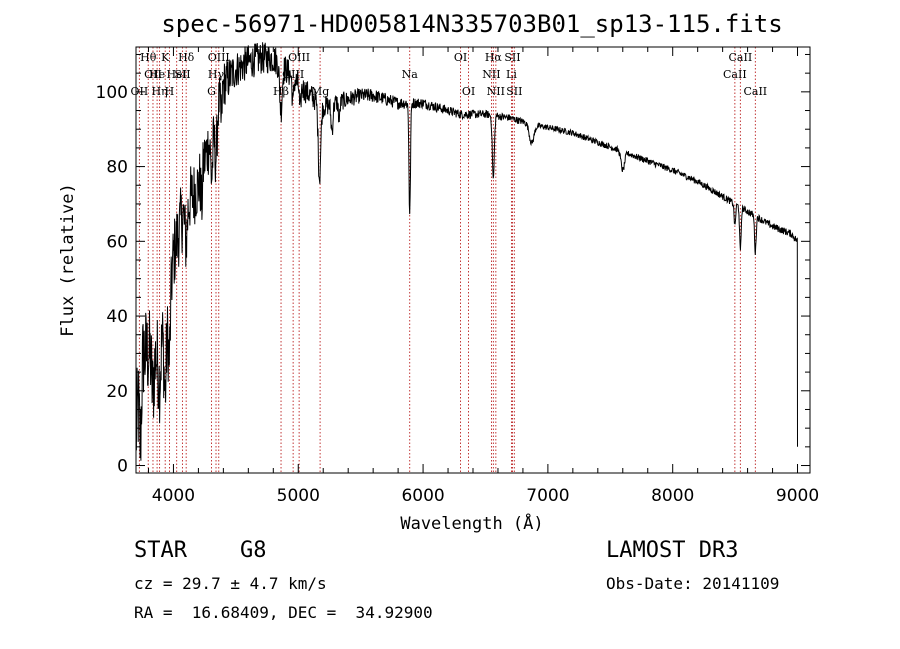 This screenshot has height=649, width=900. What do you see at coordinates (165, 57) in the screenshot?
I see `line-marker-label: K` at bounding box center [165, 57].